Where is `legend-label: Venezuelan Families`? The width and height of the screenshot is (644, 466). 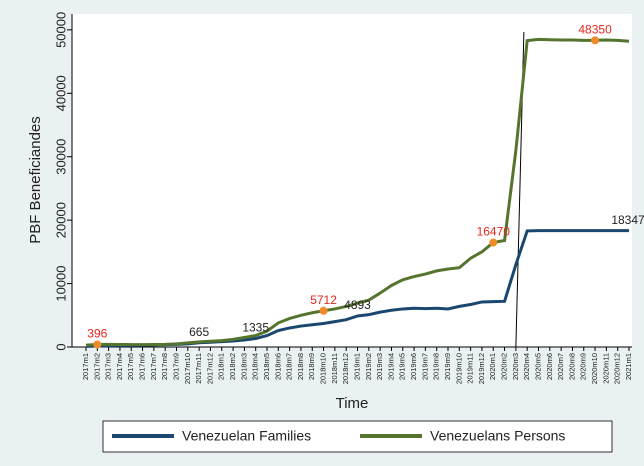
legend-label: Venezuelan Families is located at coordinates (246, 436).